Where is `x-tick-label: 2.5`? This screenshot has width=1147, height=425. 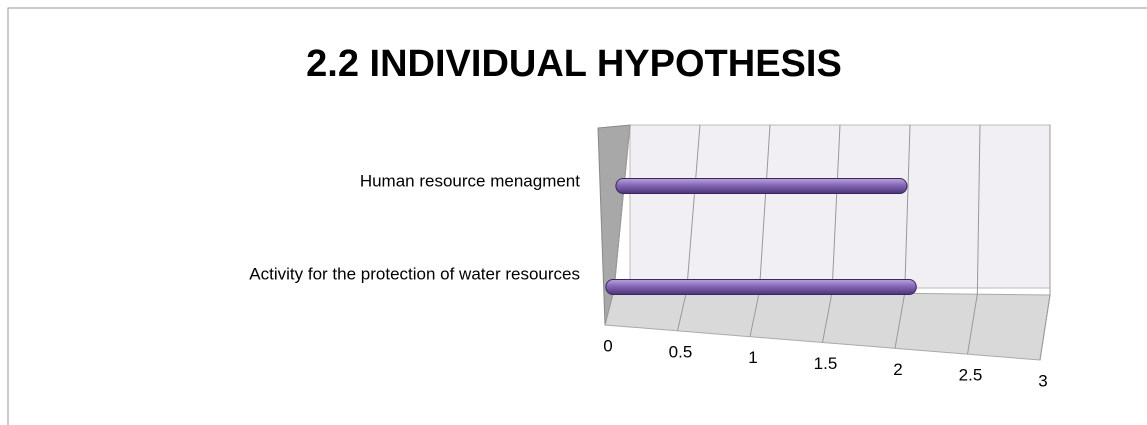
x-tick-label: 2.5 is located at coordinates (971, 375).